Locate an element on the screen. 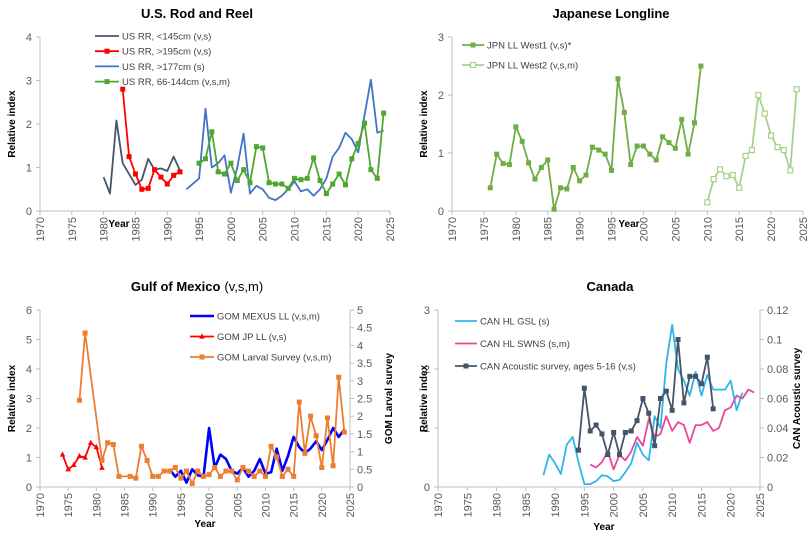 The width and height of the screenshot is (810, 539). x-tick-label: 1985 is located at coordinates (126, 505).